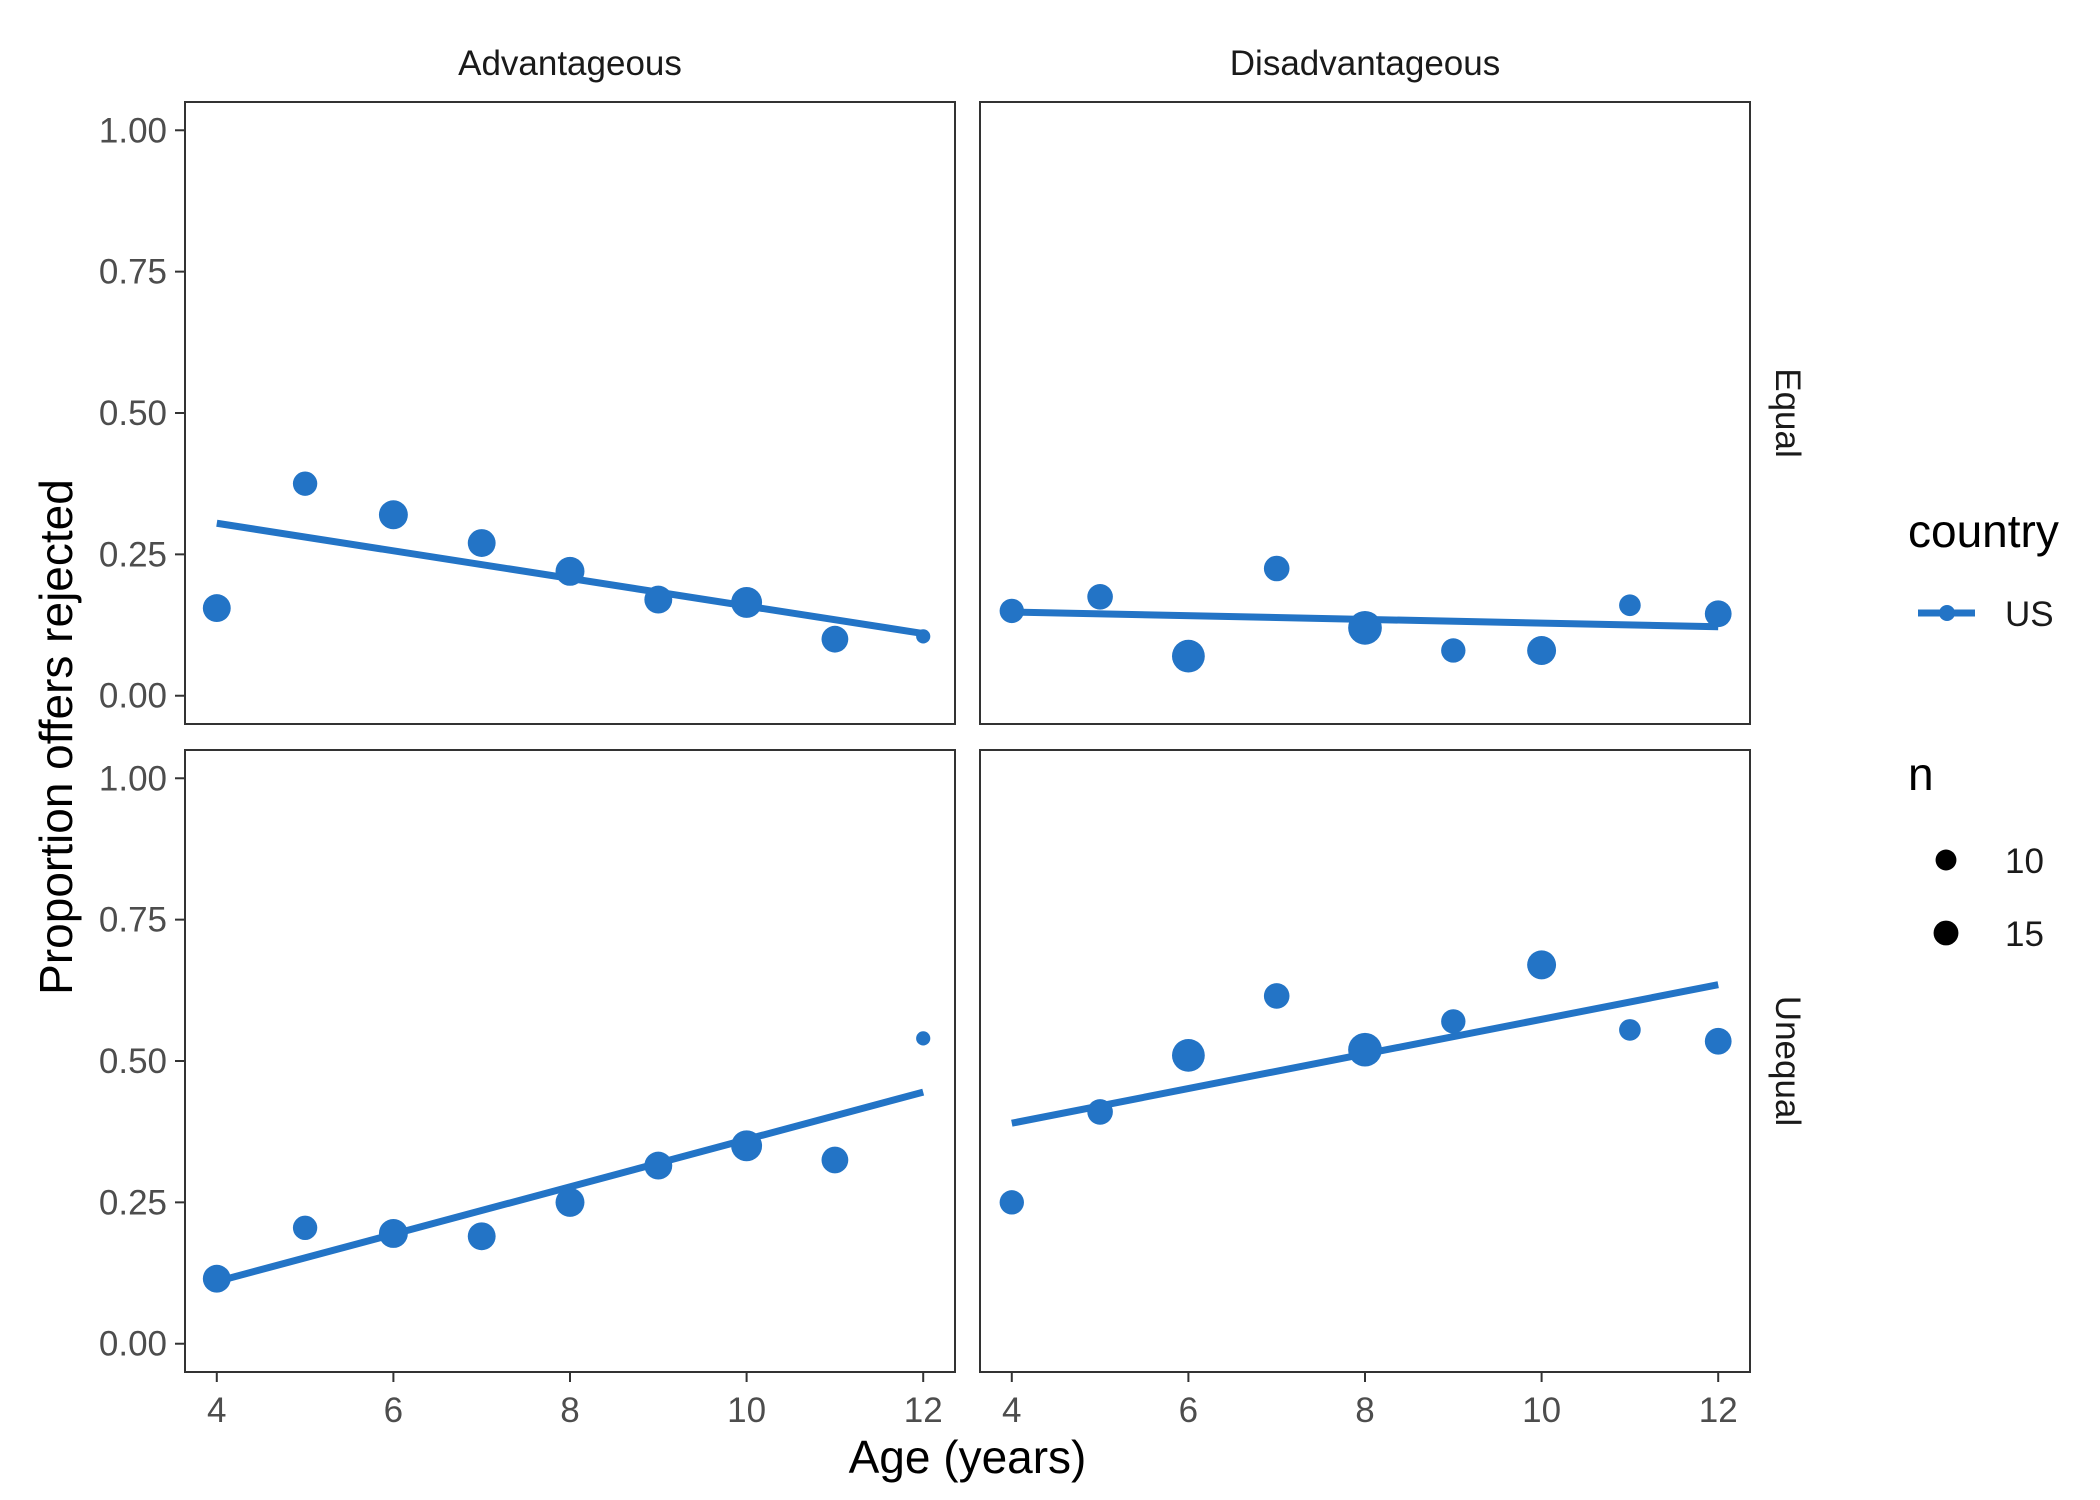 Image resolution: width=2100 pixels, height=1500 pixels. What do you see at coordinates (1947, 613) in the screenshot?
I see `legend-key-point` at bounding box center [1947, 613].